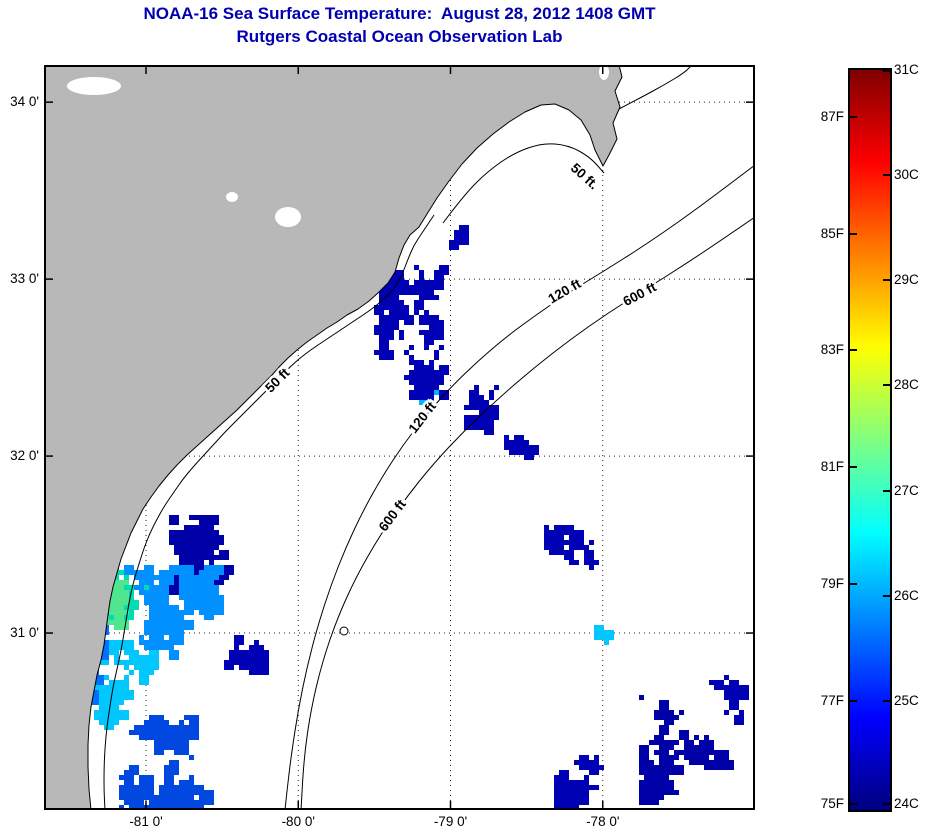 Image resolution: width=936 pixels, height=832 pixels. What do you see at coordinates (24, 633) in the screenshot?
I see `y-axis-tick-label: 31 0'` at bounding box center [24, 633].